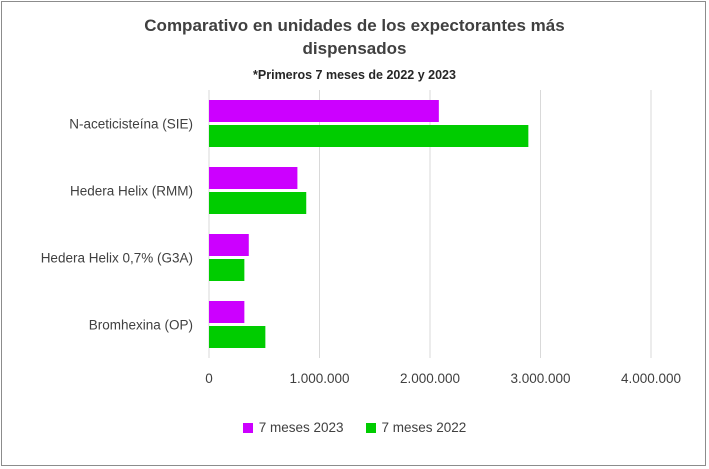 This screenshot has height=469, width=709. What do you see at coordinates (209, 378) in the screenshot?
I see `x-tick-label-0: 0` at bounding box center [209, 378].